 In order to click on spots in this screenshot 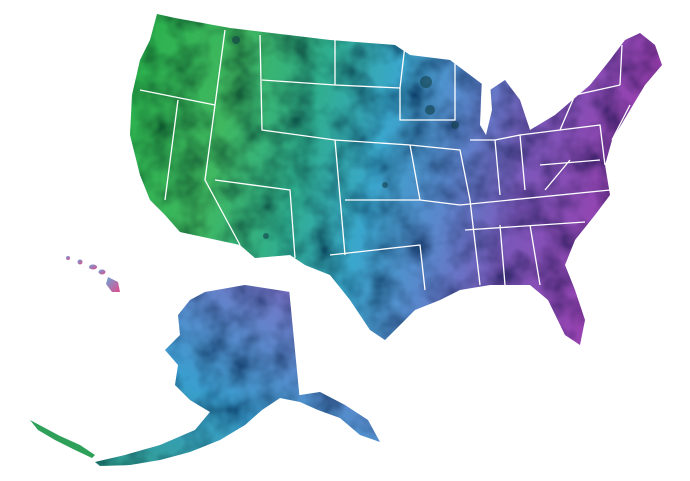, I will do `click(345, 137)`.